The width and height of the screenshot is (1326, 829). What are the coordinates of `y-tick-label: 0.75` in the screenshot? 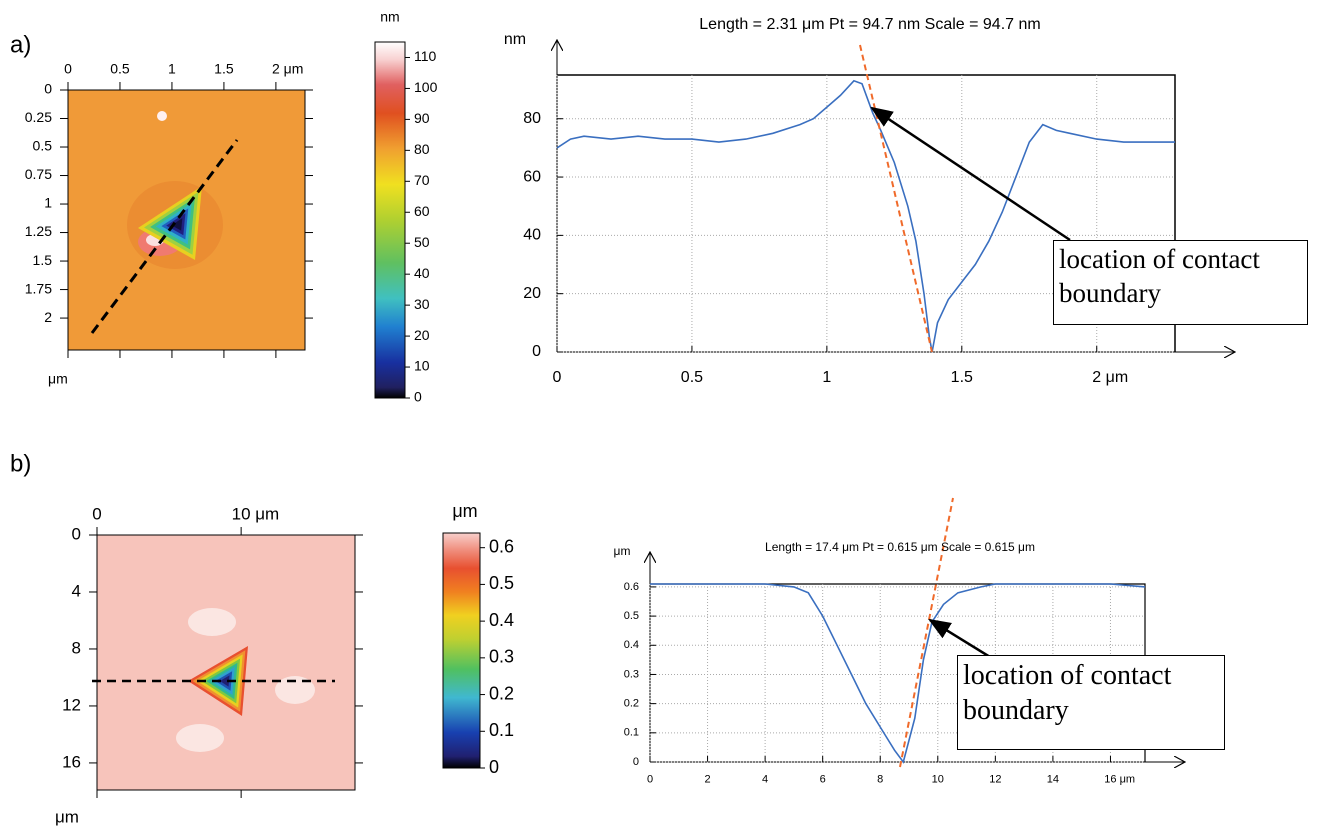 It's located at (38, 174).